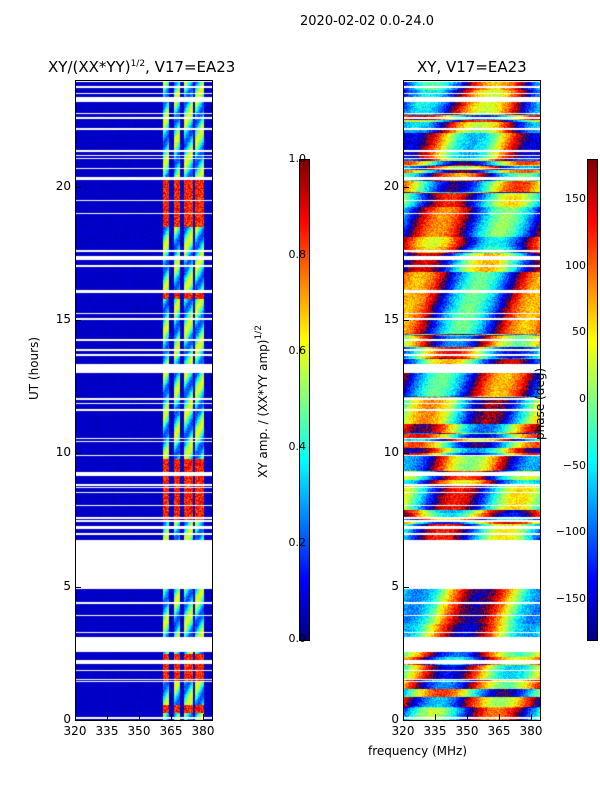  I want to click on title-main: XY/(XX*YY), so click(89, 67).